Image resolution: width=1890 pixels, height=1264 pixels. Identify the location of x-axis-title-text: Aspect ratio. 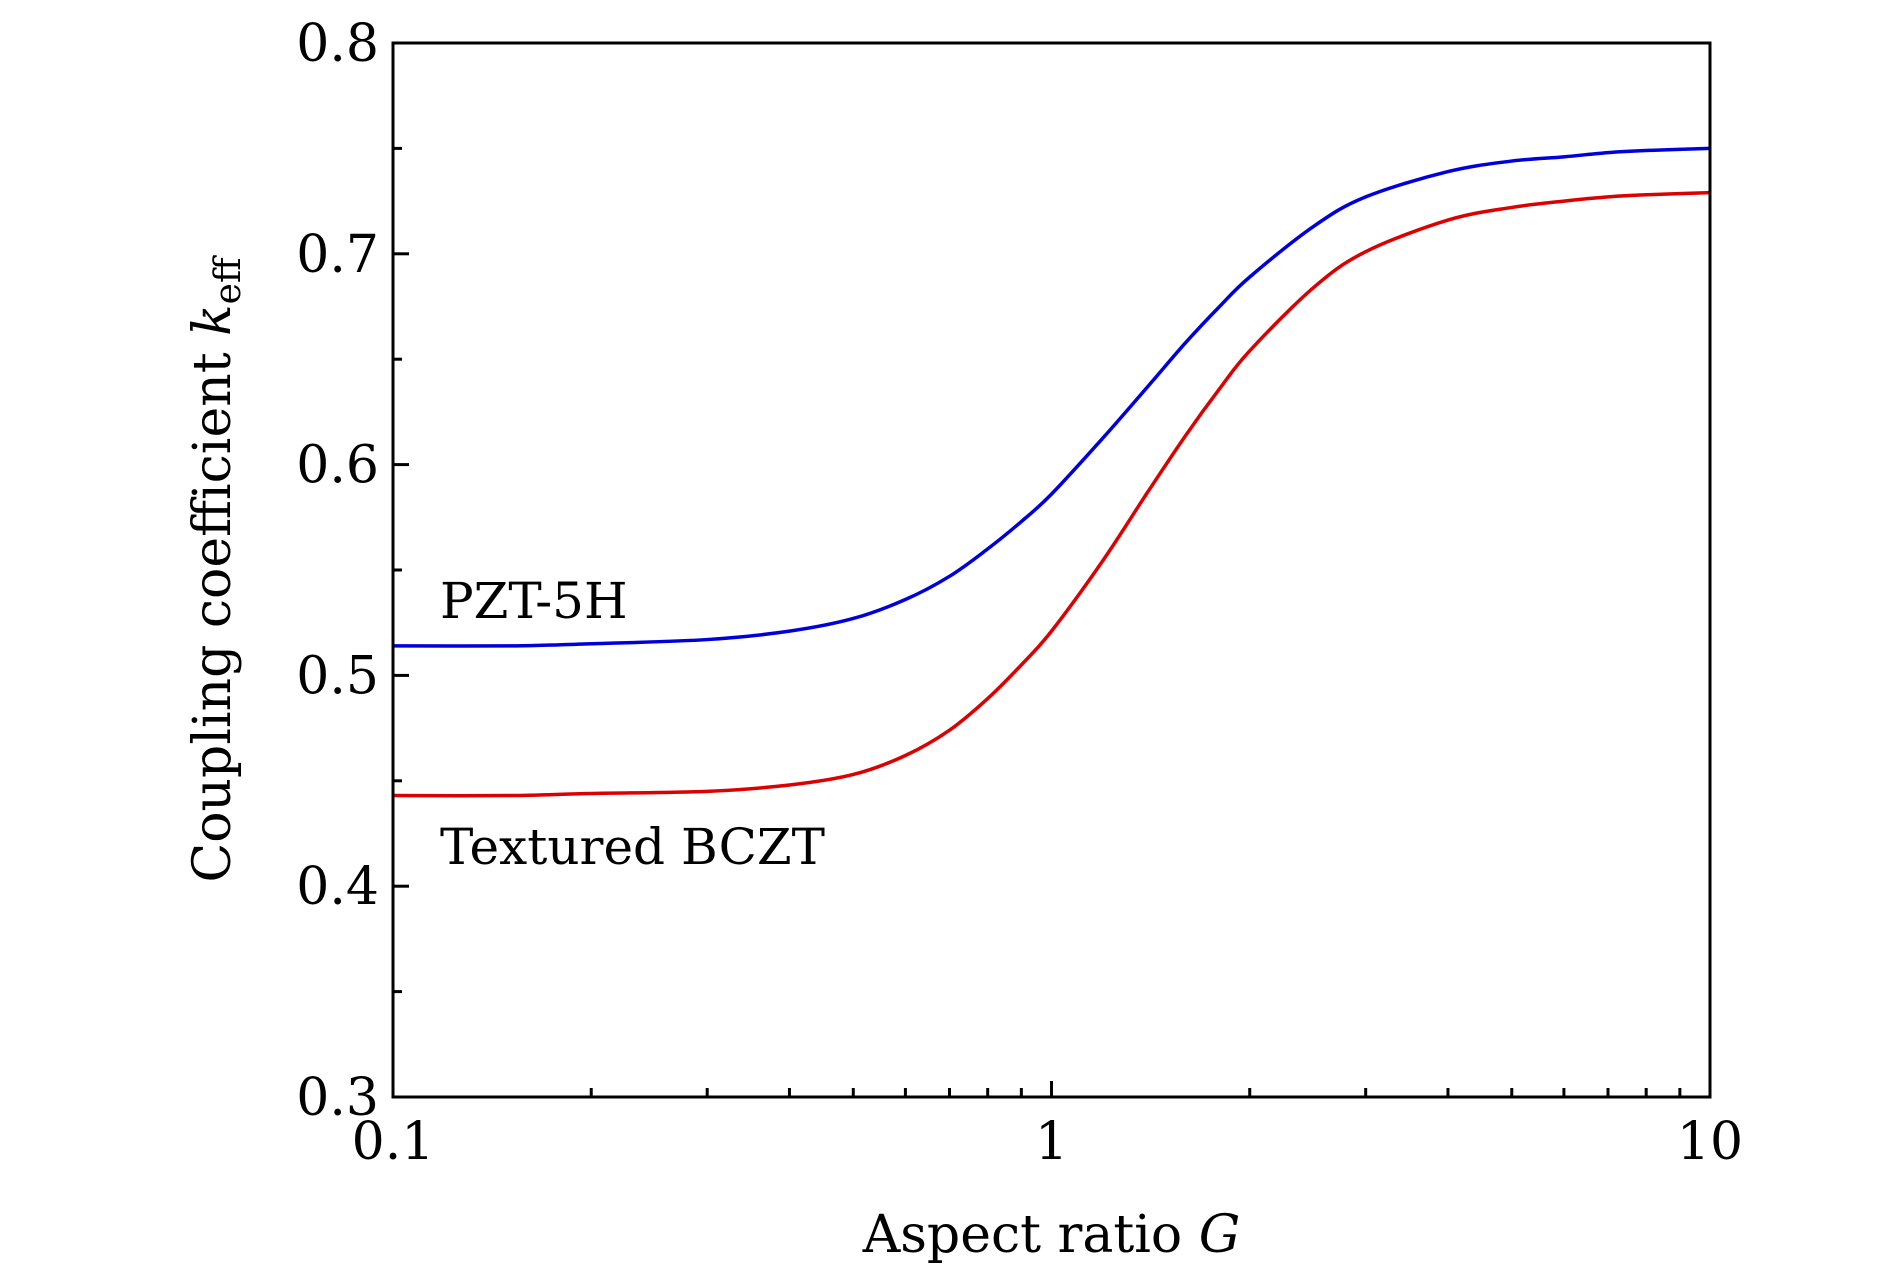
(1030, 1234).